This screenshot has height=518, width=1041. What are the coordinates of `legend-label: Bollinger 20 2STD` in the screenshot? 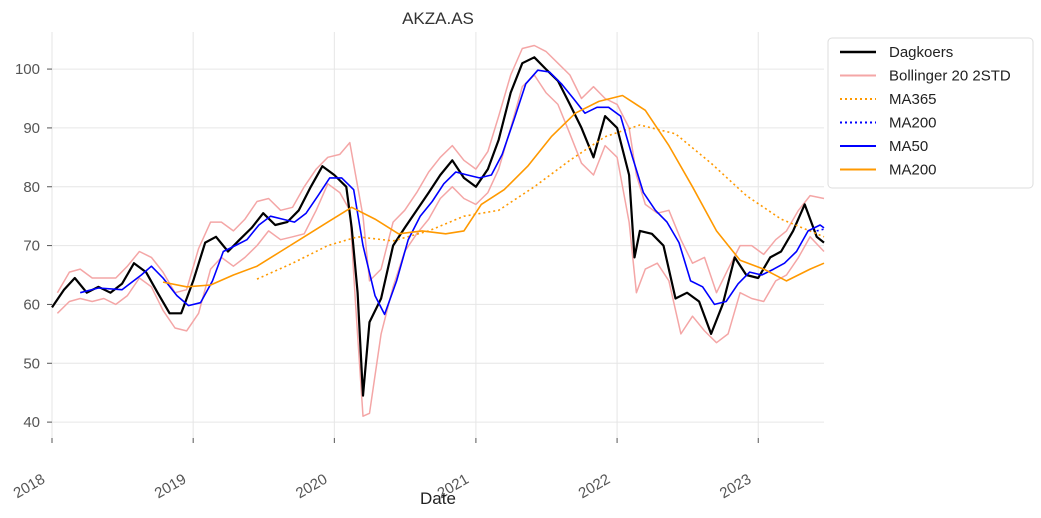 It's located at (950, 76).